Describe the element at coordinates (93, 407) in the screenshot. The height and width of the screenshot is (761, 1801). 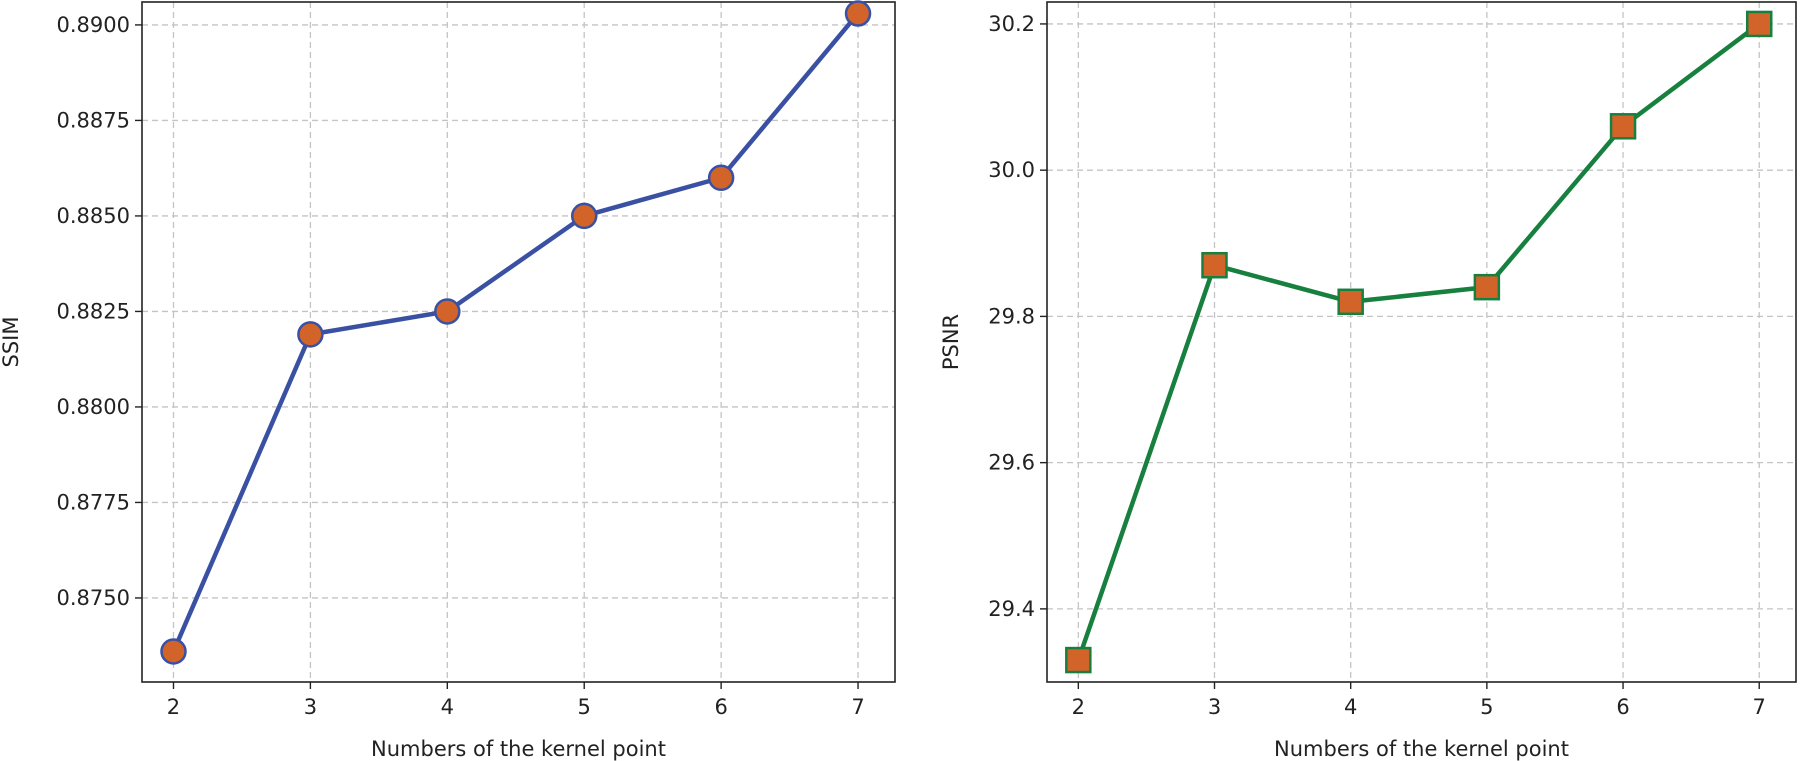
I see `y-tick-label: 0.8800` at that location.